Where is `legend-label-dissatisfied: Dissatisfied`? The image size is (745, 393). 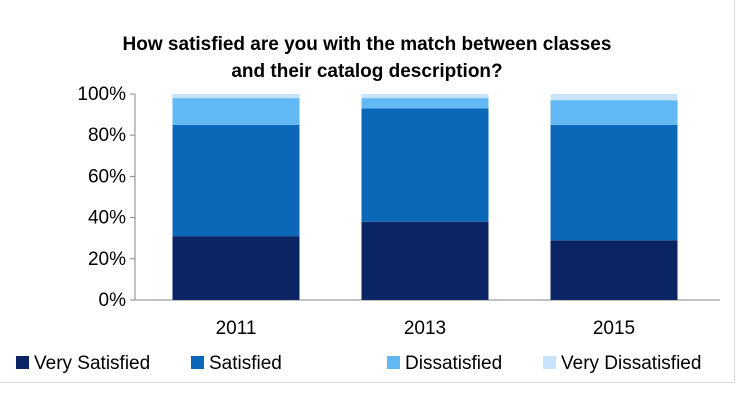 legend-label-dissatisfied: Dissatisfied is located at coordinates (453, 363).